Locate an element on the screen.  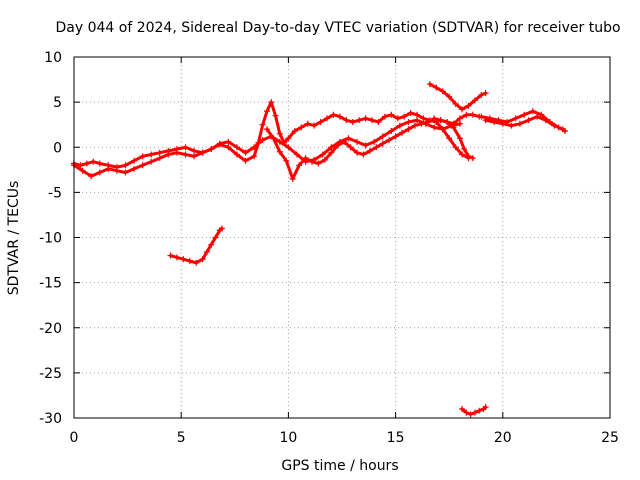
x-tick-label: 0 is located at coordinates (74, 438).